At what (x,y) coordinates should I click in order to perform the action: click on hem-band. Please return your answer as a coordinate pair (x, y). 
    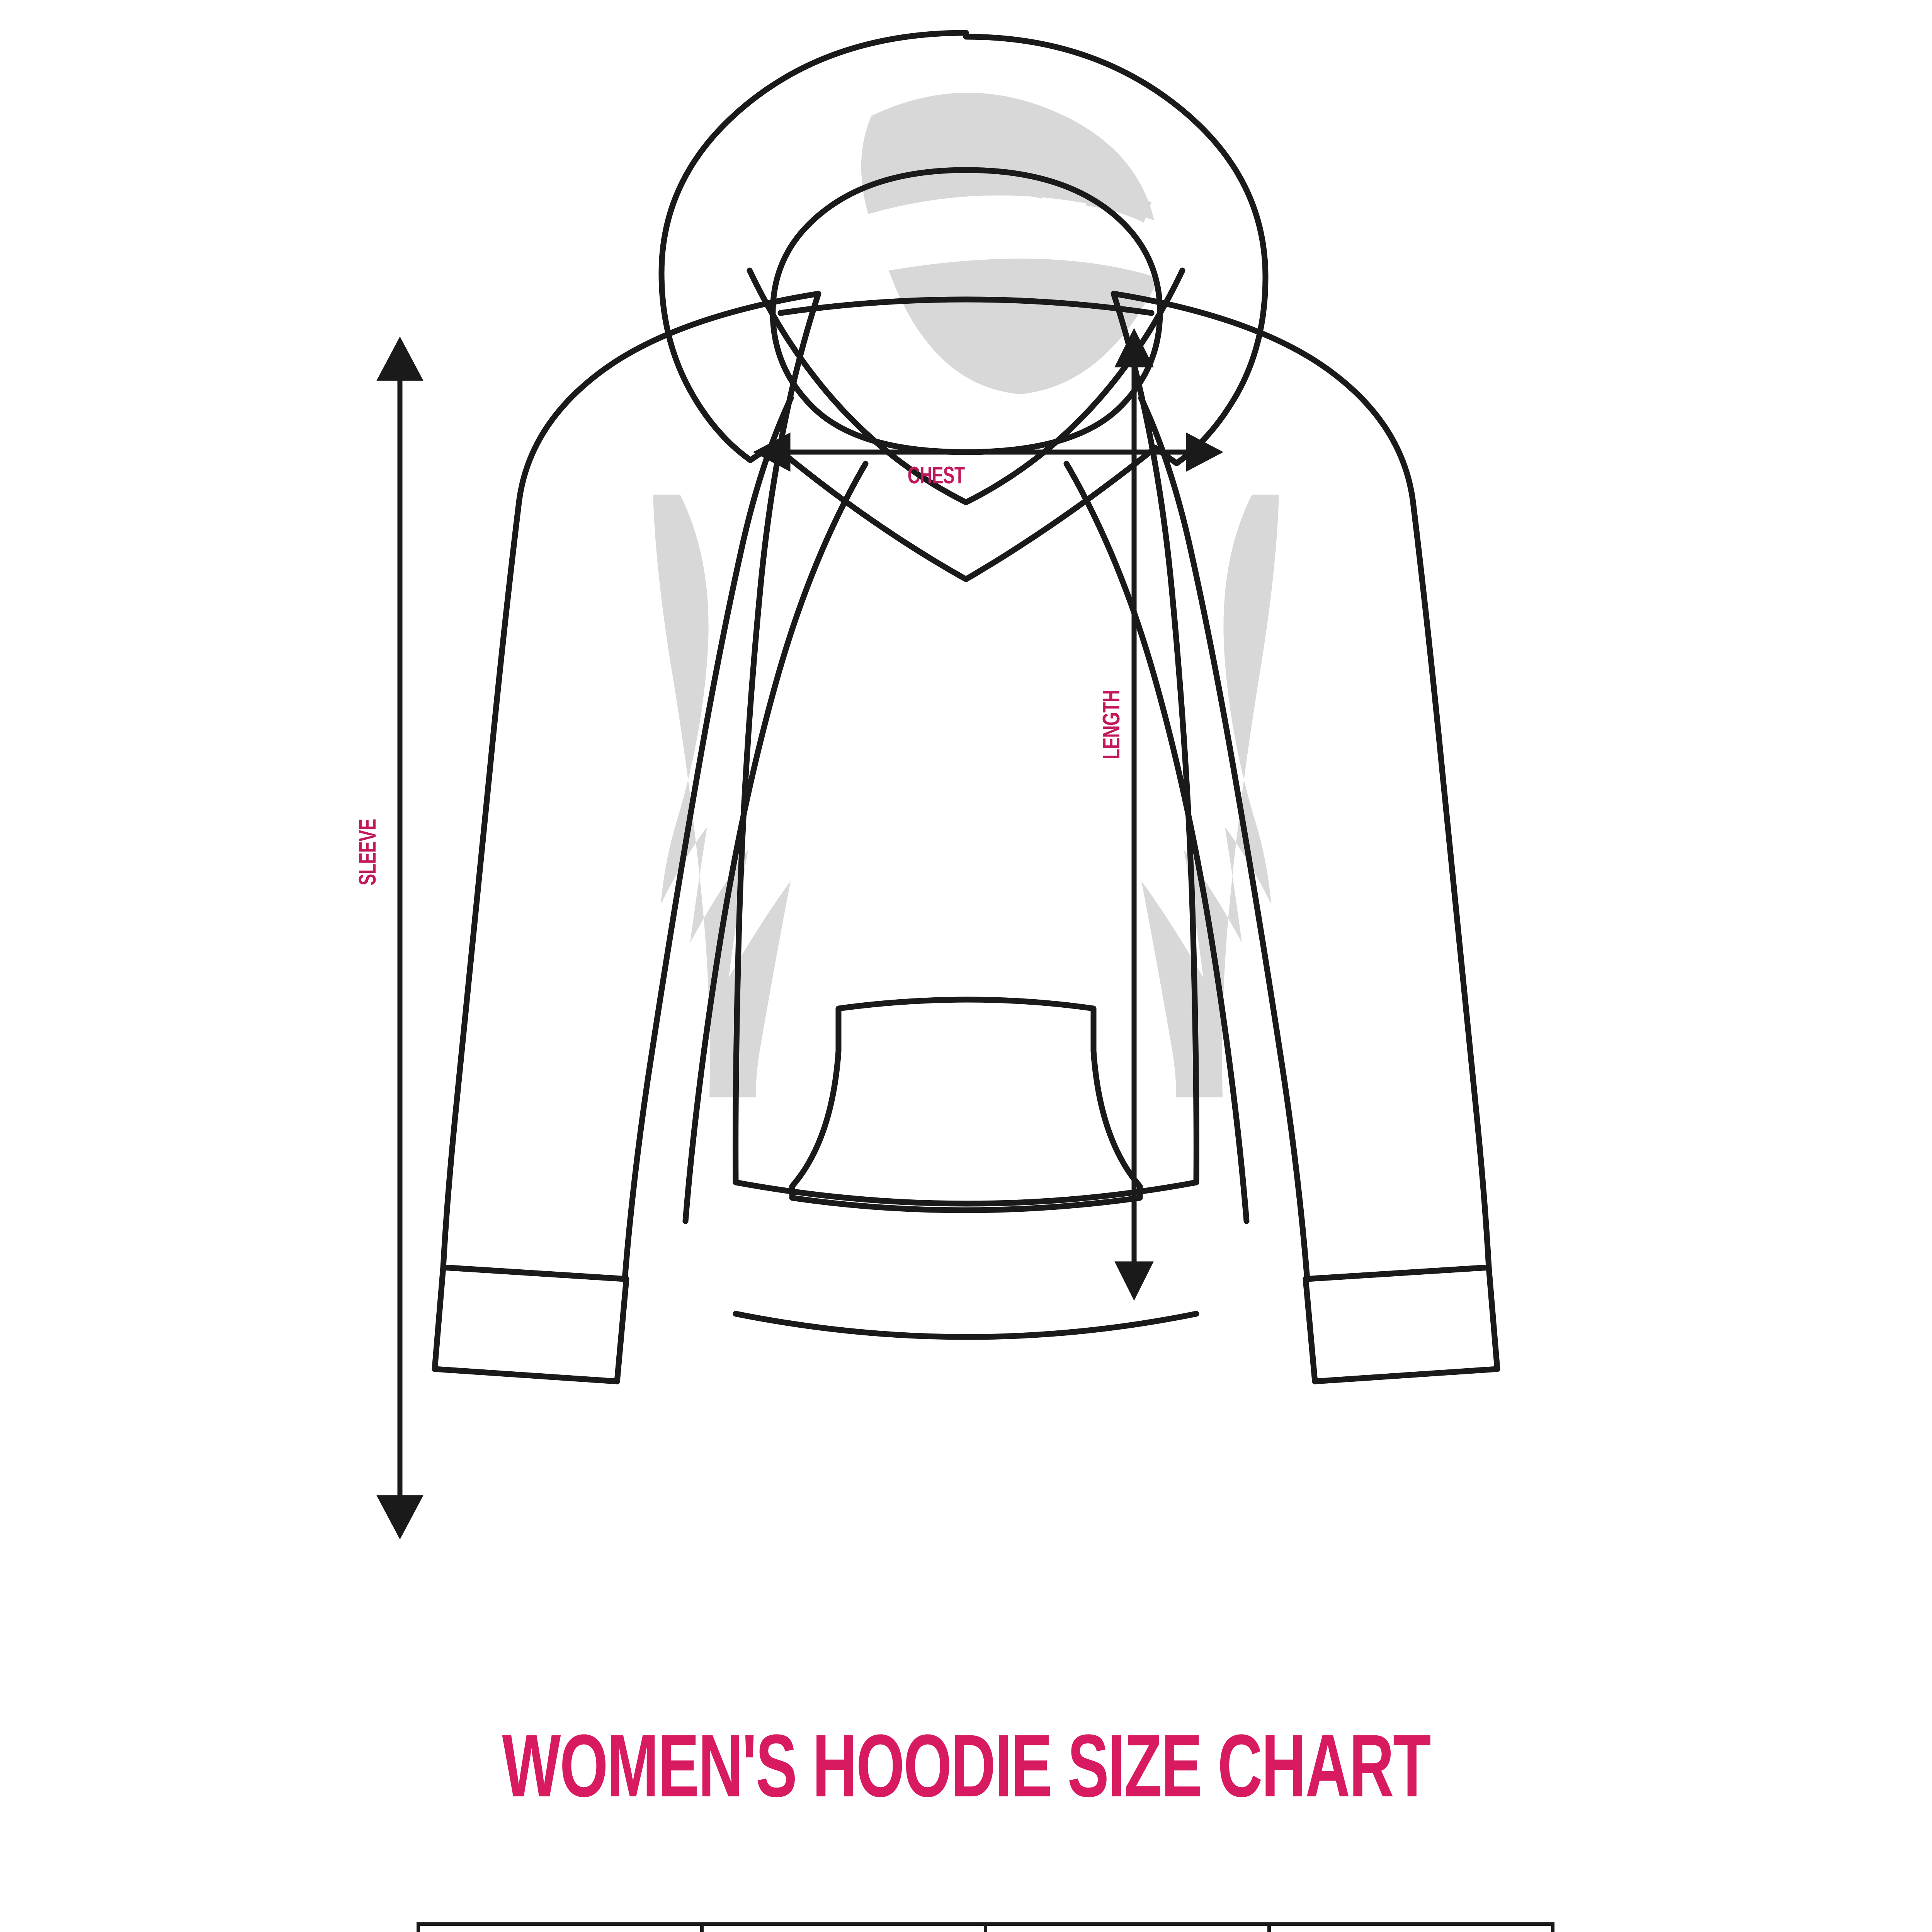
    Looking at the image, I should click on (966, 1193).